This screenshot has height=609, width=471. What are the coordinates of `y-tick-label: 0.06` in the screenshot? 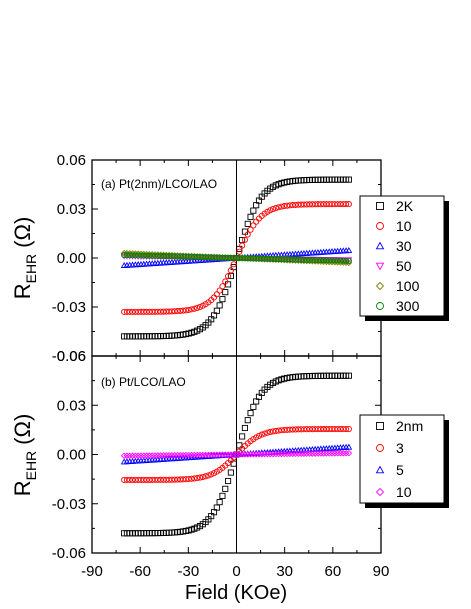 It's located at (71, 160).